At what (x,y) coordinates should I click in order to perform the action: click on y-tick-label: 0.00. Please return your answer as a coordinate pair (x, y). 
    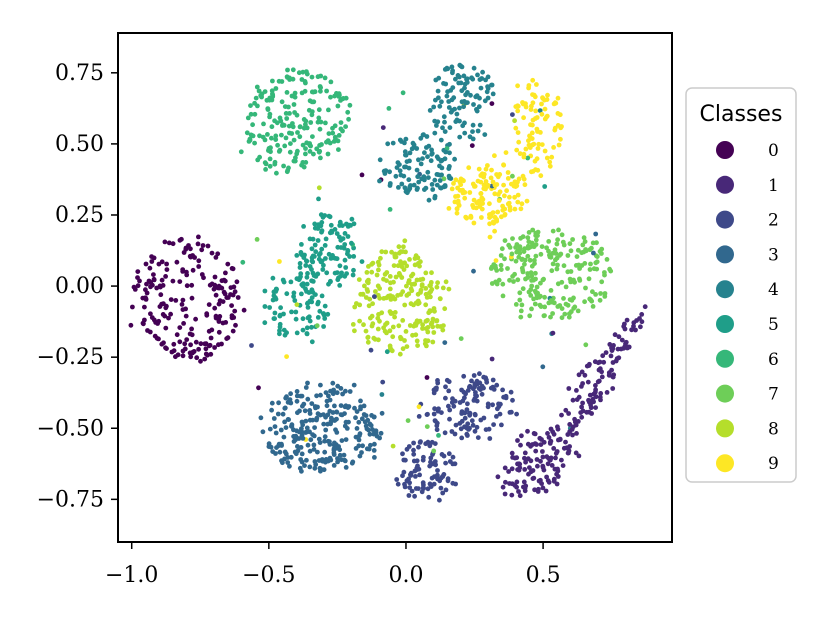
    Looking at the image, I should click on (79, 286).